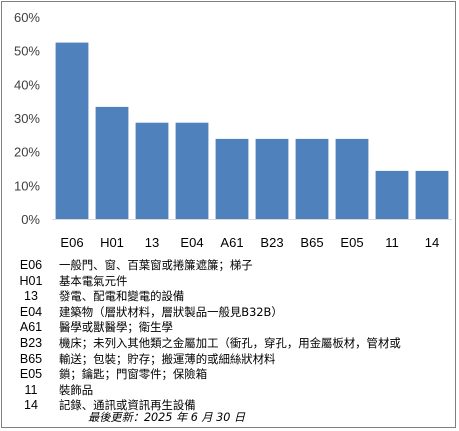  I want to click on x-tick-label: 14, so click(432, 242).